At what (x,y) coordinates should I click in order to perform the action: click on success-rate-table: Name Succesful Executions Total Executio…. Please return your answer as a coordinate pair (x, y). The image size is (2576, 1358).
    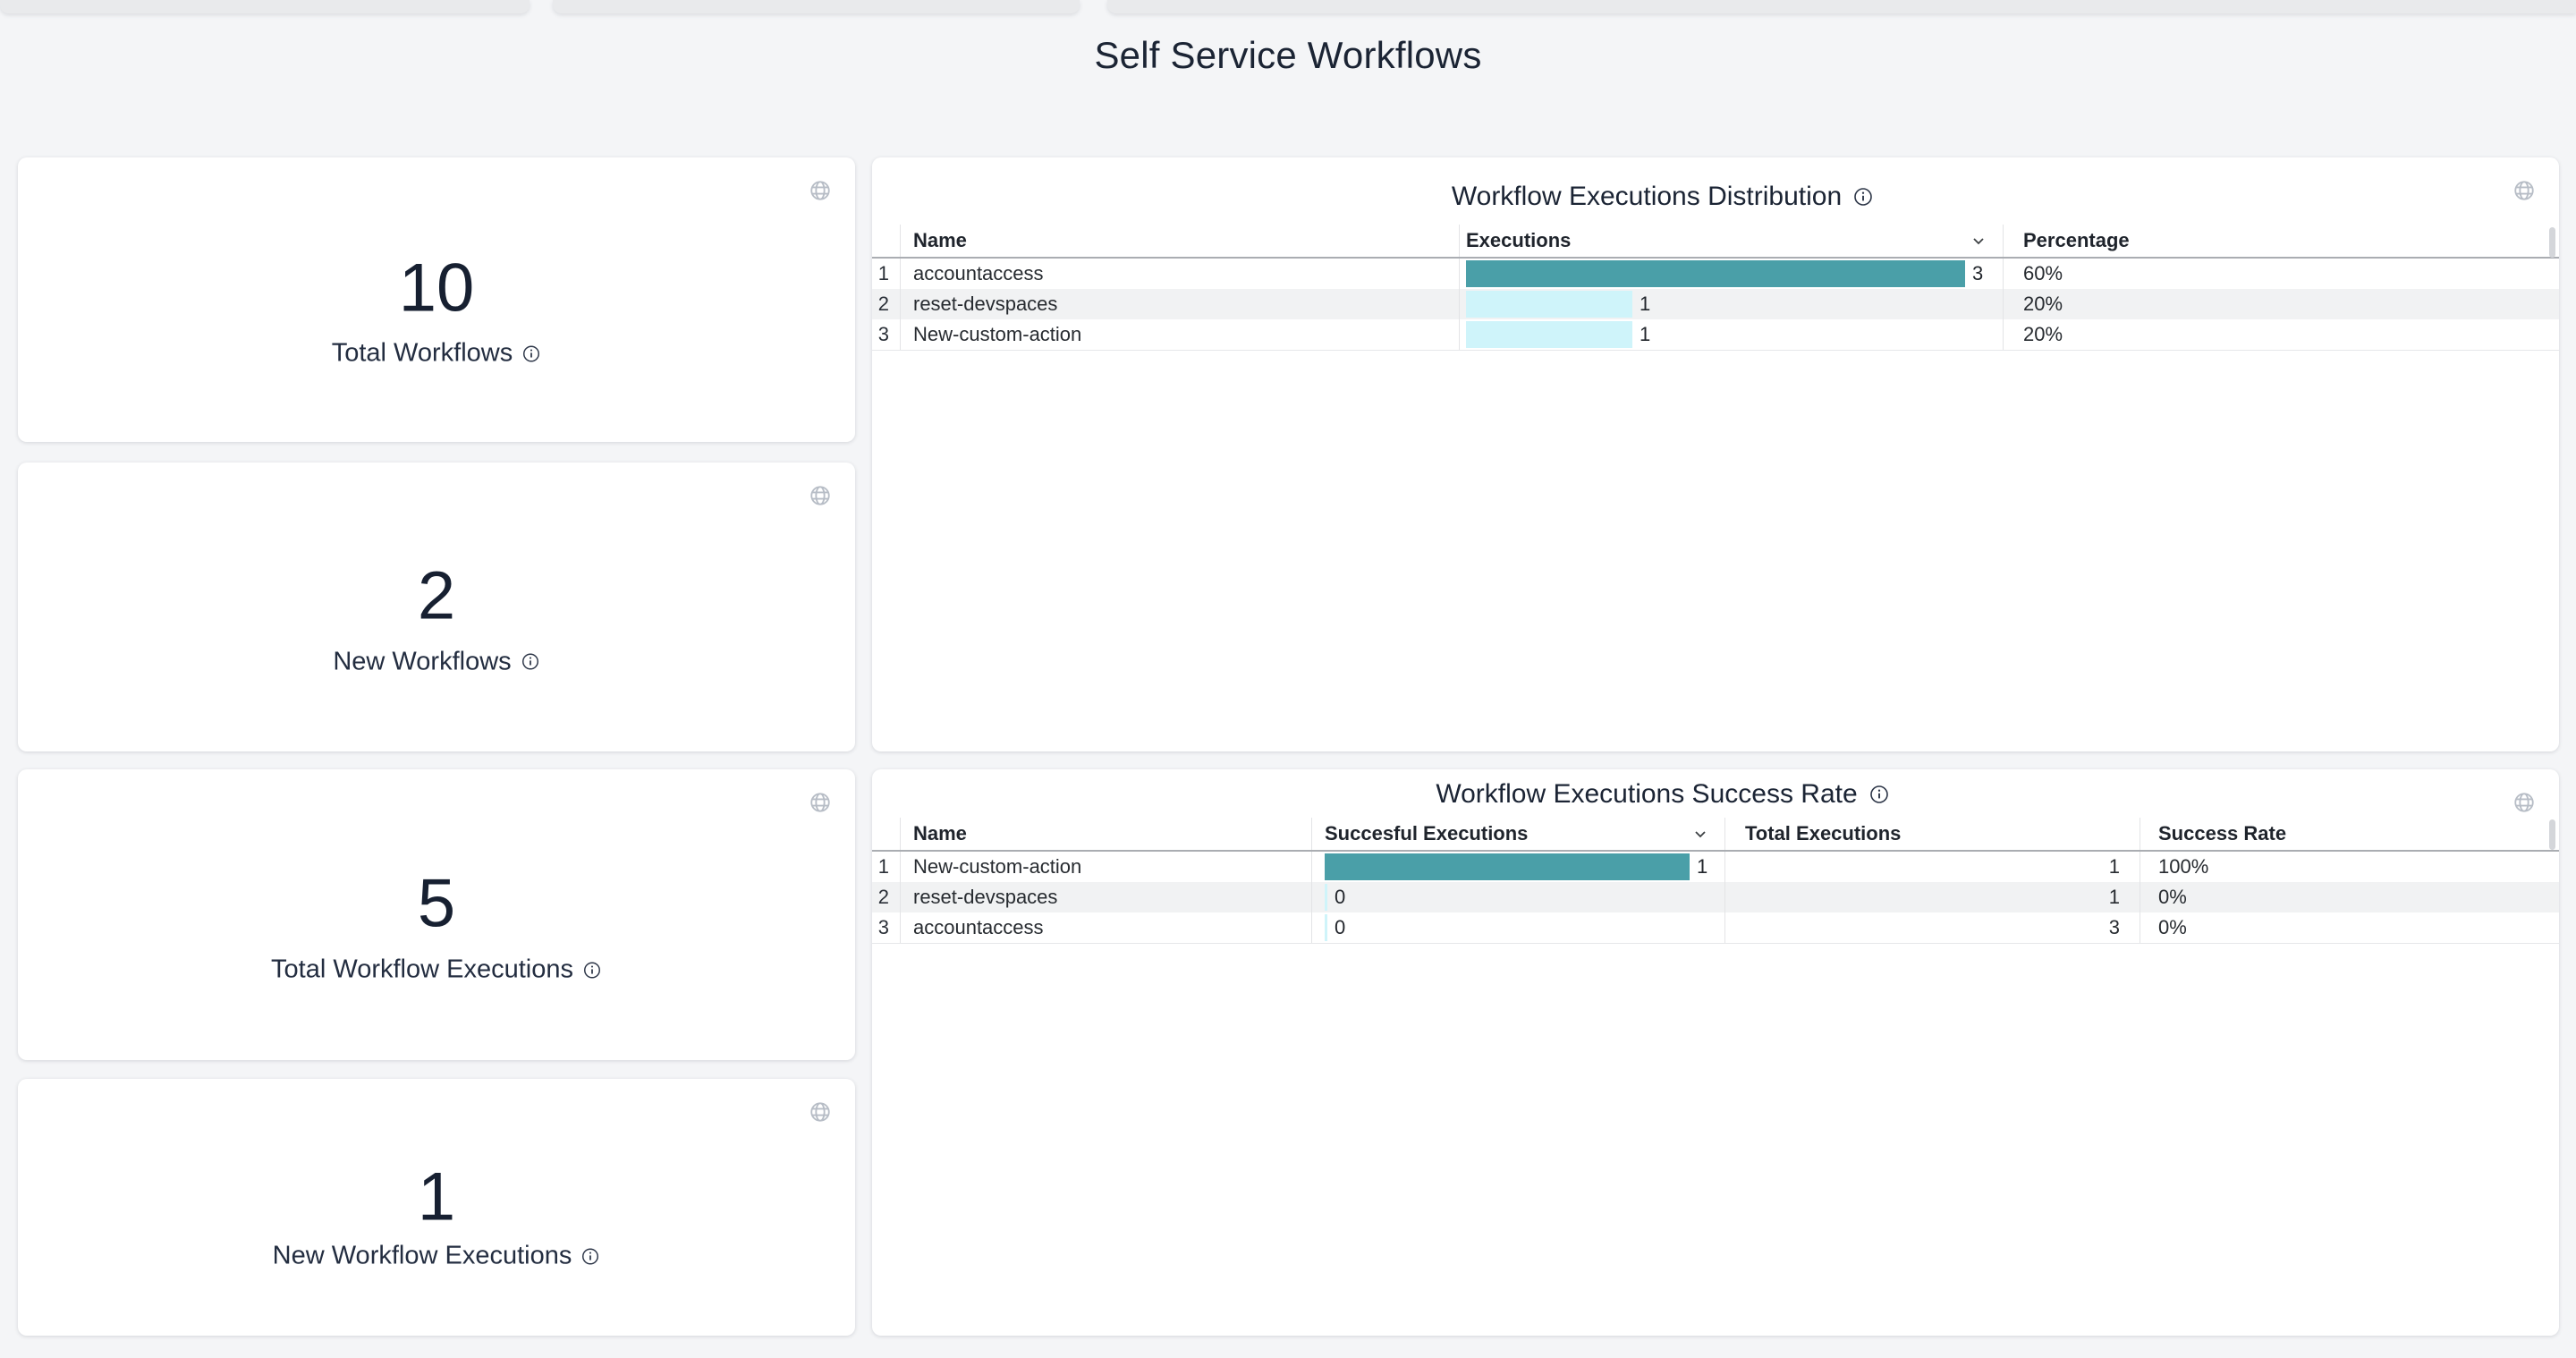
    Looking at the image, I should click on (1715, 881).